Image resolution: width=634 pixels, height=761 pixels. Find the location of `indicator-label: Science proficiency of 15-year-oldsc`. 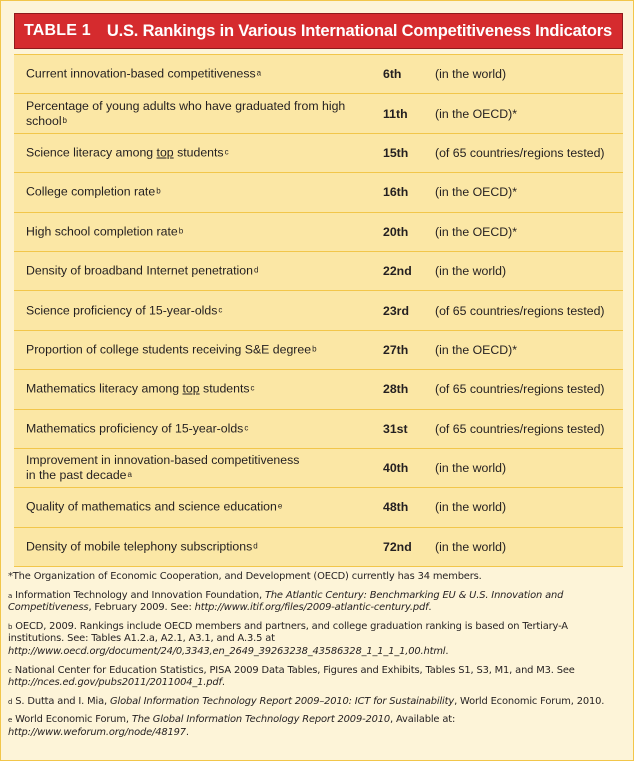

indicator-label: Science proficiency of 15-year-oldsc is located at coordinates (124, 310).